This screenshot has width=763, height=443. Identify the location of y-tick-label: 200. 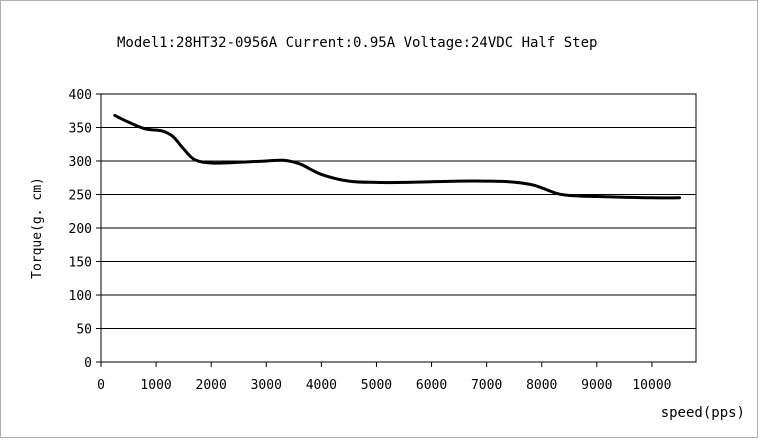
(80, 229).